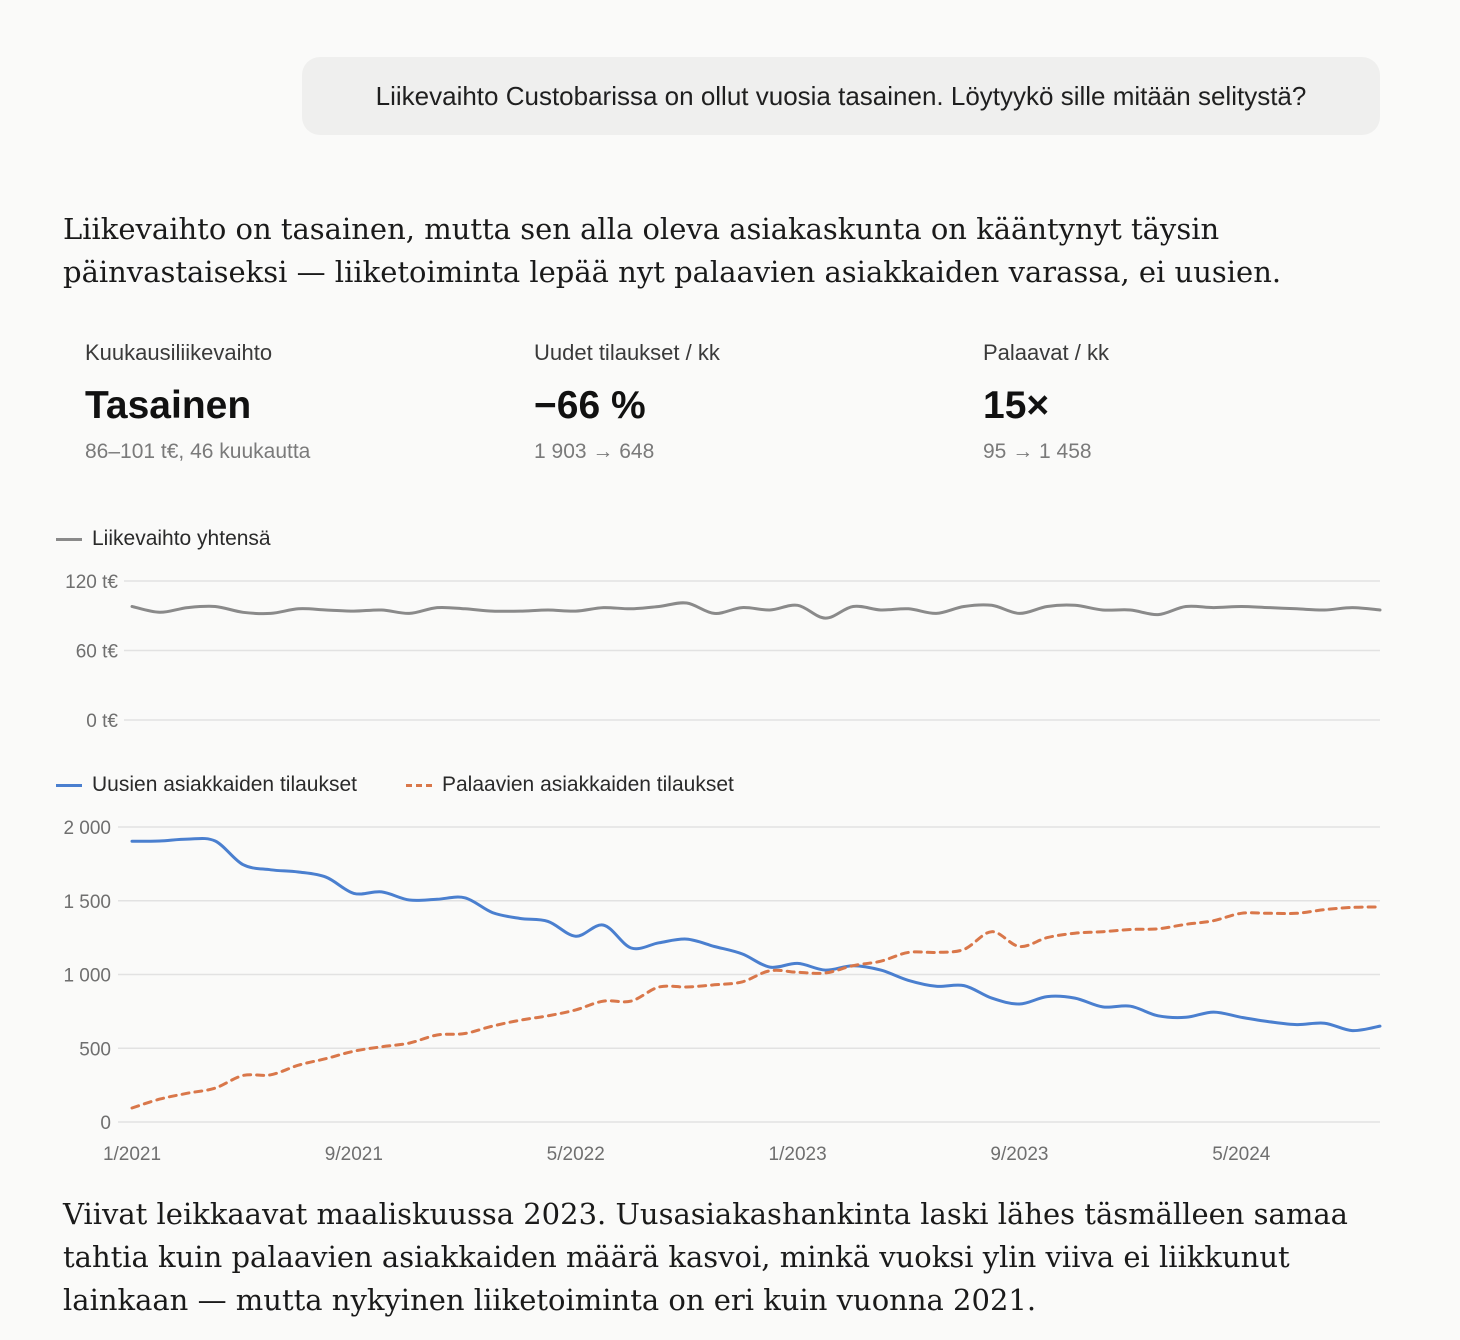 This screenshot has height=1340, width=1460. Describe the element at coordinates (198, 451) in the screenshot. I see `kpi-subtext: 86–101 t€, 46 kuukautta` at that location.